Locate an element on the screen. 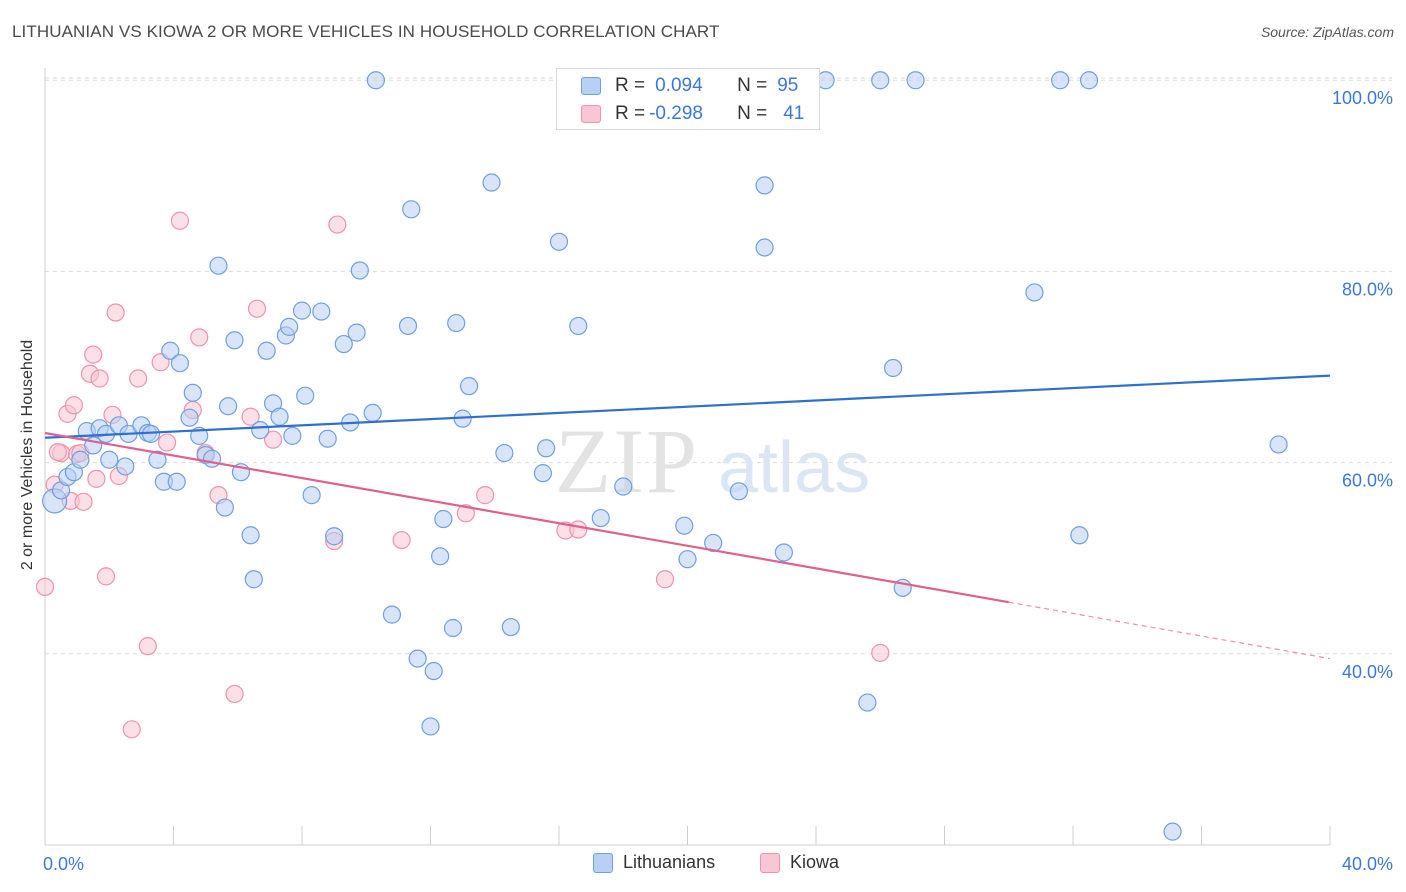 Image resolution: width=1406 pixels, height=892 pixels. legend-item-kiowa: Kiowa is located at coordinates (799, 862).